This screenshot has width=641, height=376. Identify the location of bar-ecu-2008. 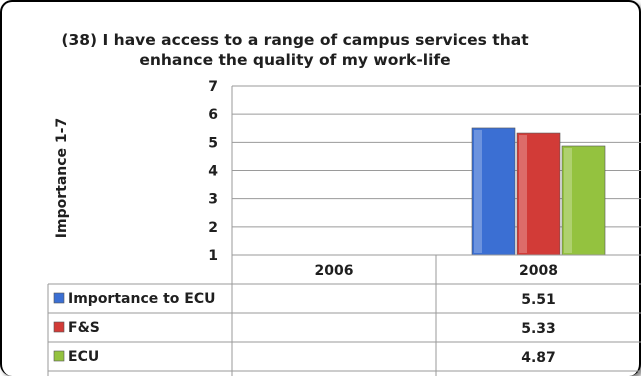
(583, 200).